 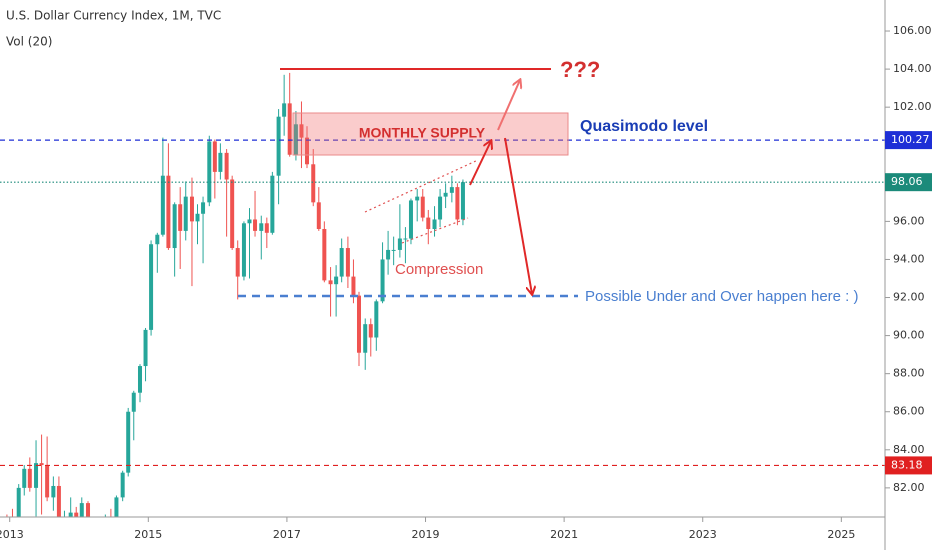 I want to click on x-tick-label: 2019, so click(x=426, y=534).